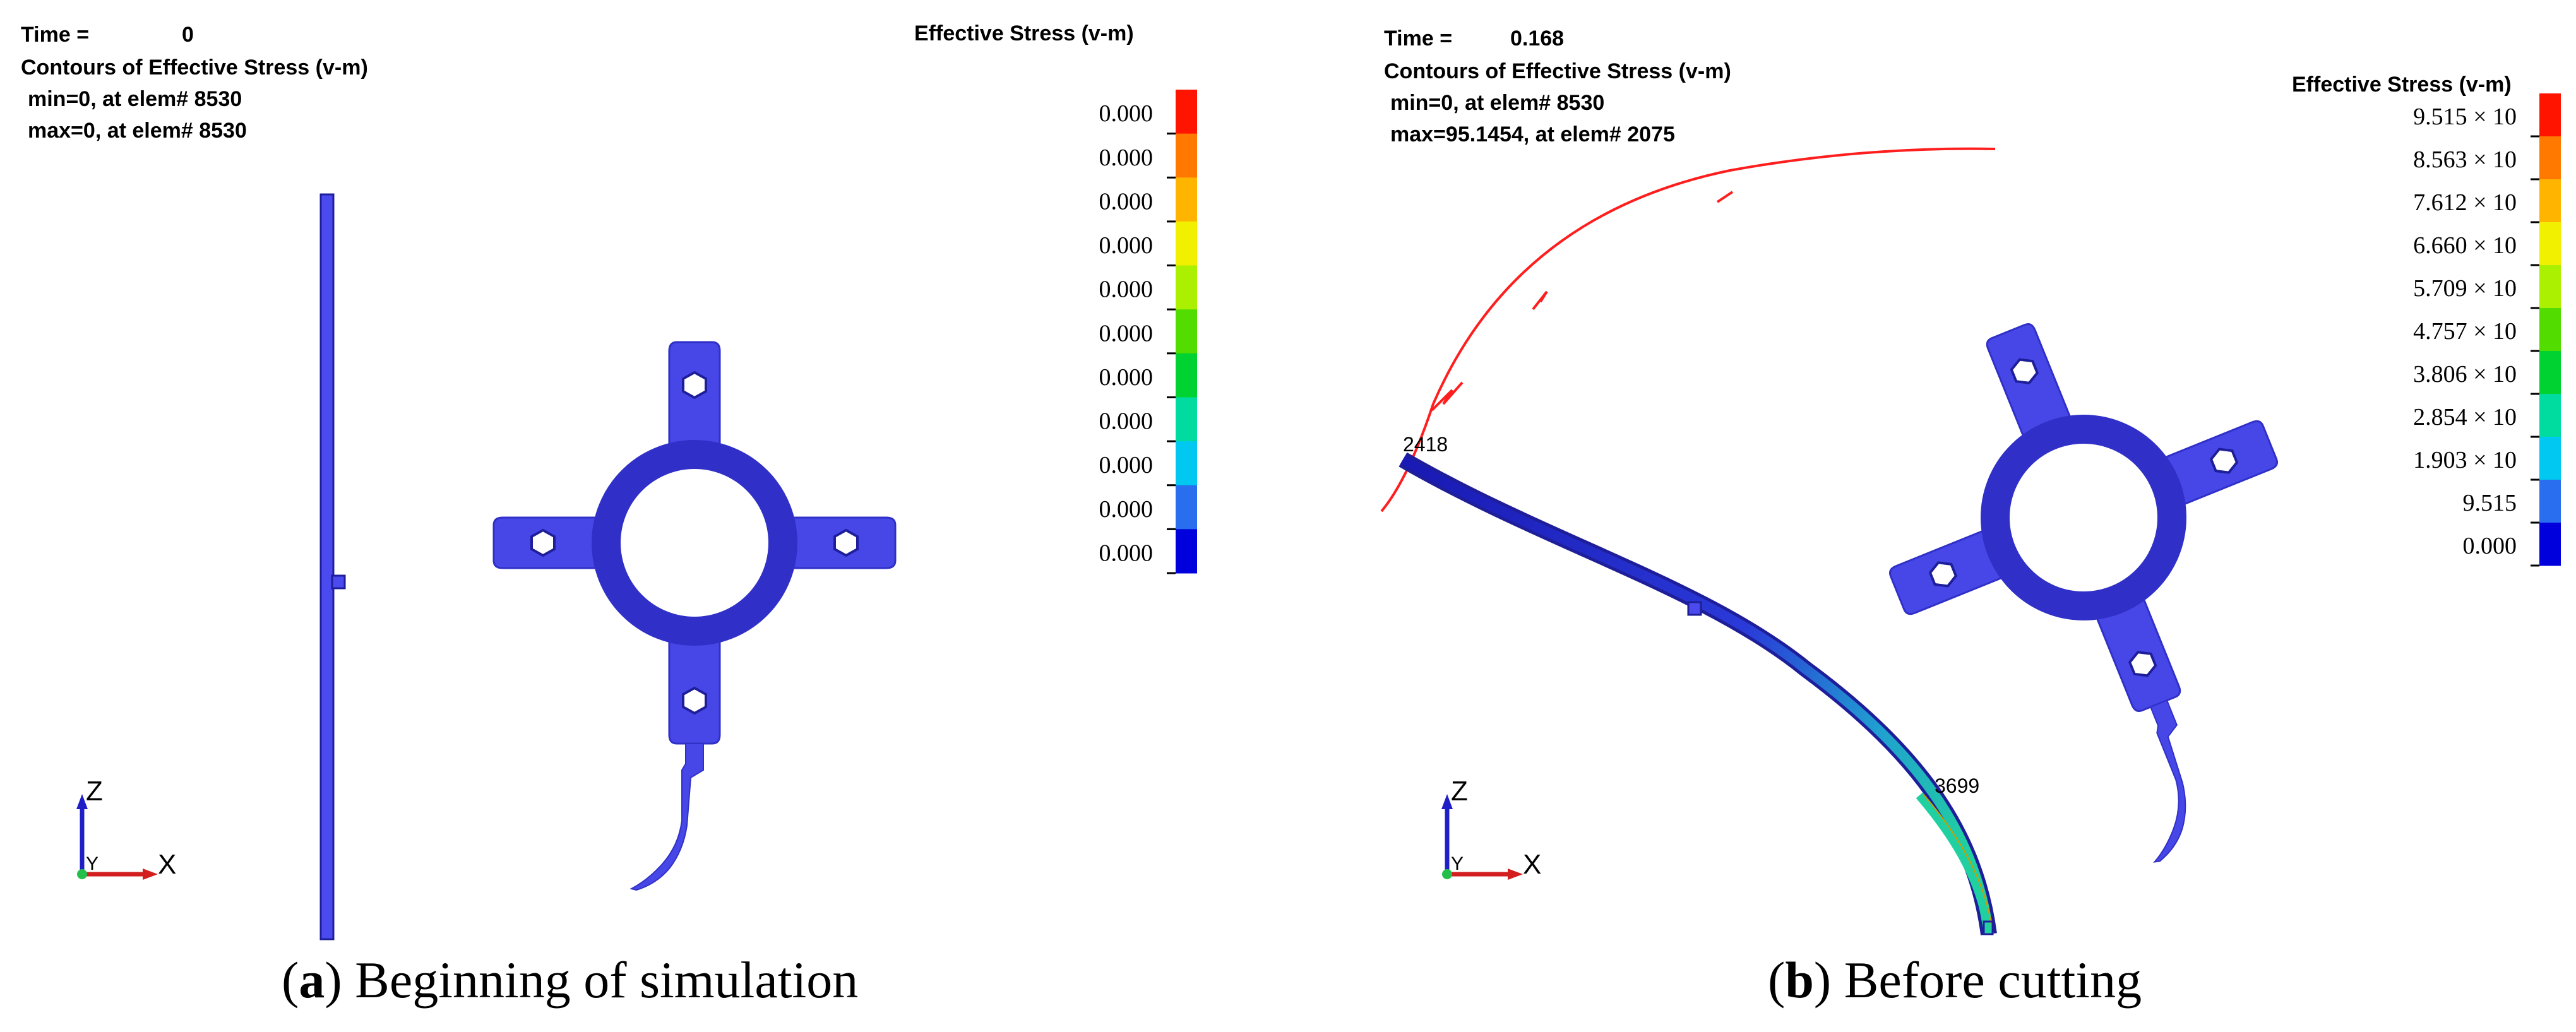  I want to click on legend-value-label: 2.854 × 10, so click(2465, 417).